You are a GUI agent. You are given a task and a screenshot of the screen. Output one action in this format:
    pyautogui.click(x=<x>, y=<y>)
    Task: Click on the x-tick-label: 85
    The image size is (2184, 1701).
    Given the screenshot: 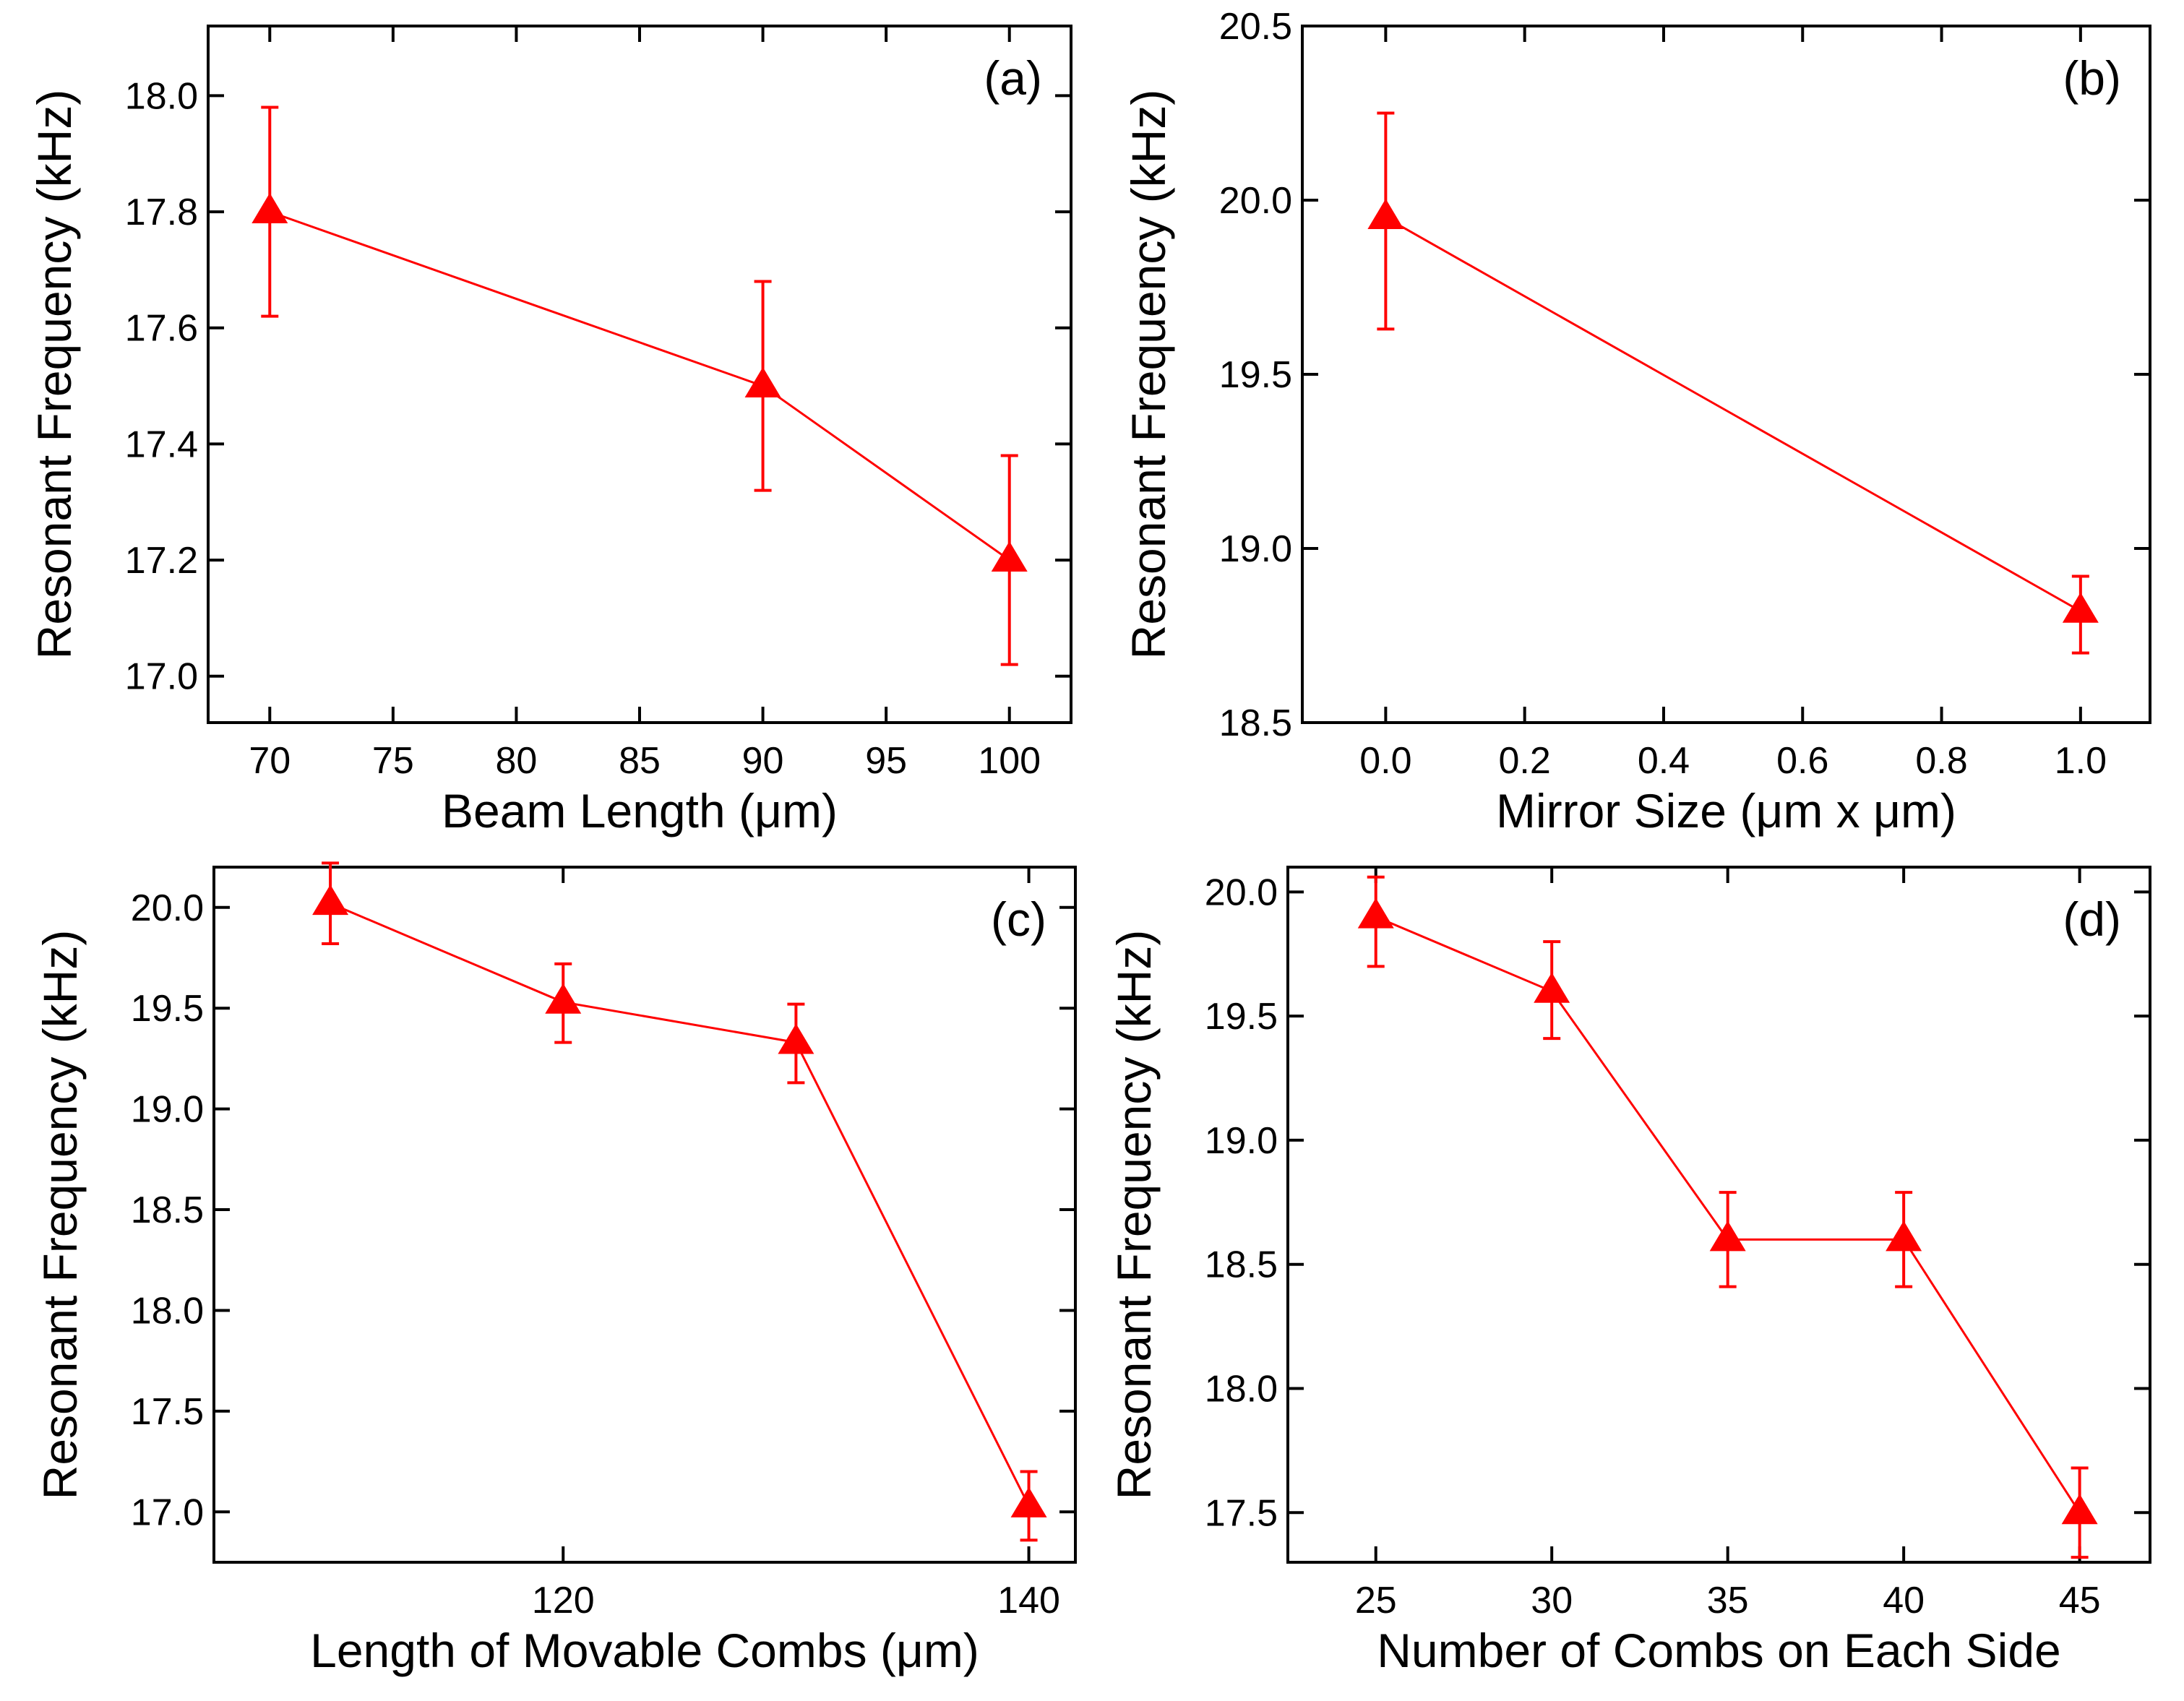 What is the action you would take?
    pyautogui.click(x=640, y=761)
    